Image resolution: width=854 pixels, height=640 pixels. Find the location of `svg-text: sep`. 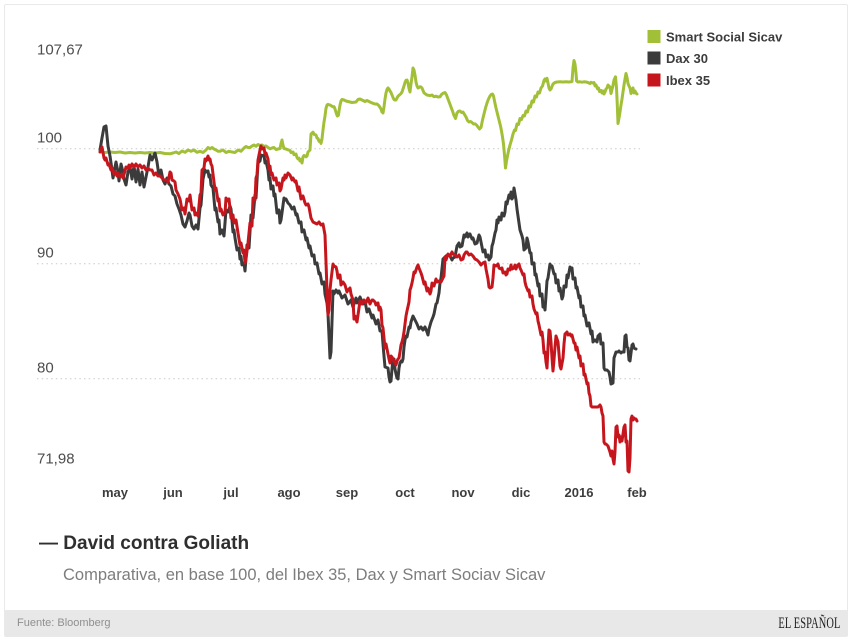

svg-text: sep is located at coordinates (347, 492).